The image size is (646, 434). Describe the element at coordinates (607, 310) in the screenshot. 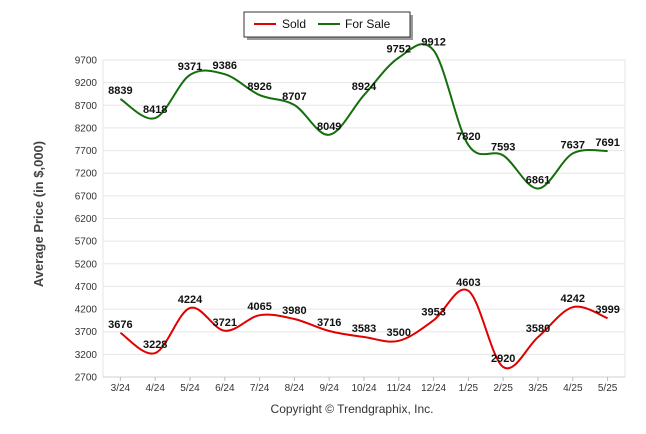

I see `data-label-sold: 3999` at that location.